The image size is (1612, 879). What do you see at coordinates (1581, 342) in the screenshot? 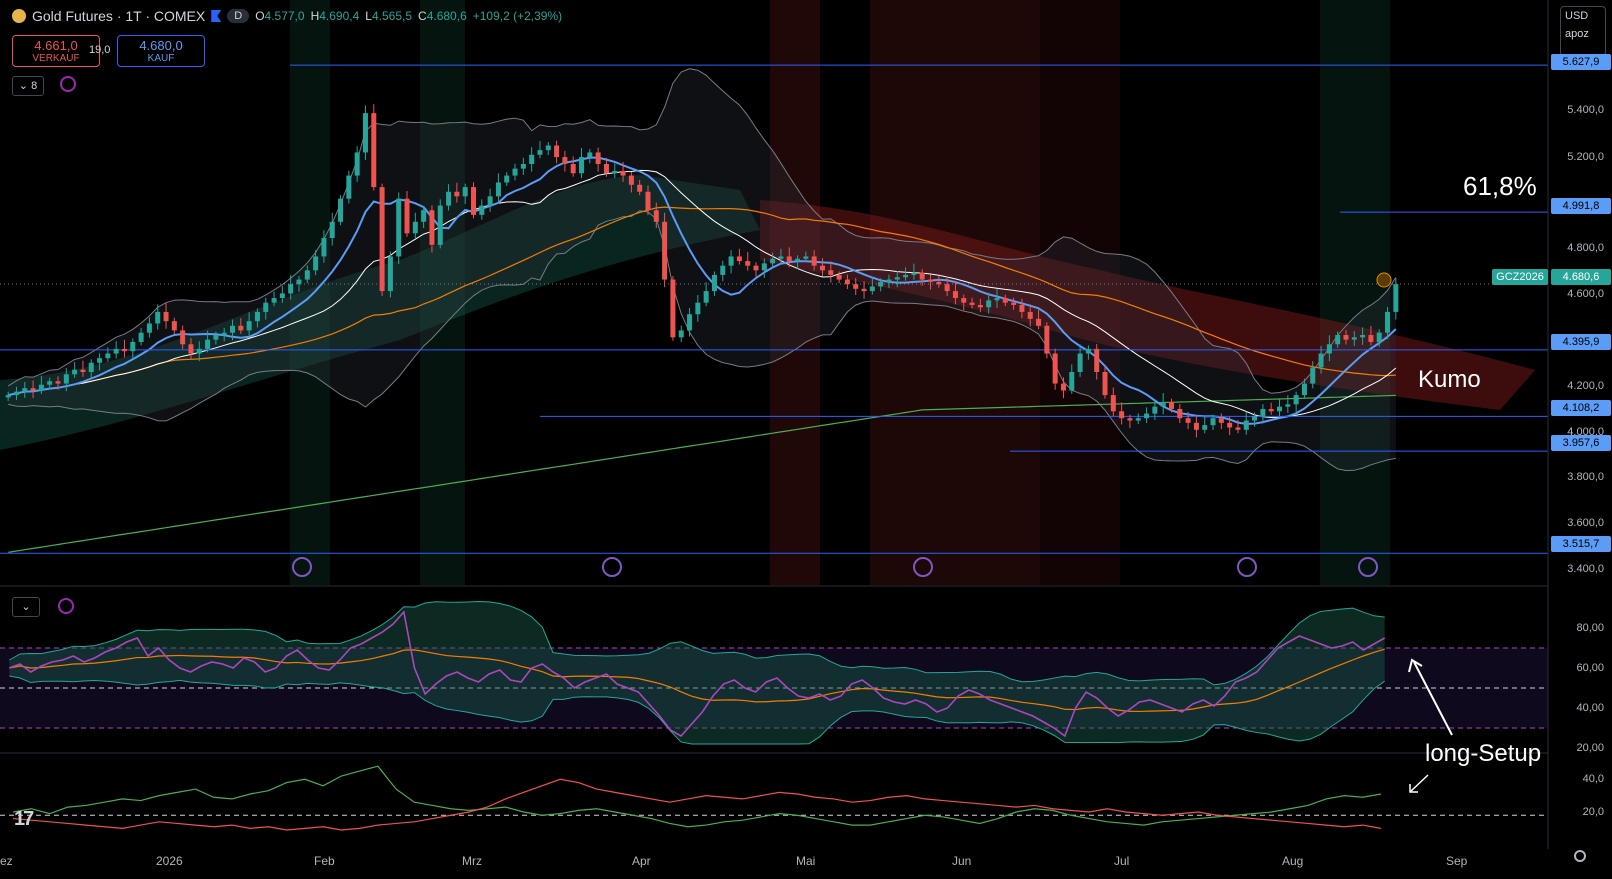
I see `level-tag: 4.395,9` at bounding box center [1581, 342].